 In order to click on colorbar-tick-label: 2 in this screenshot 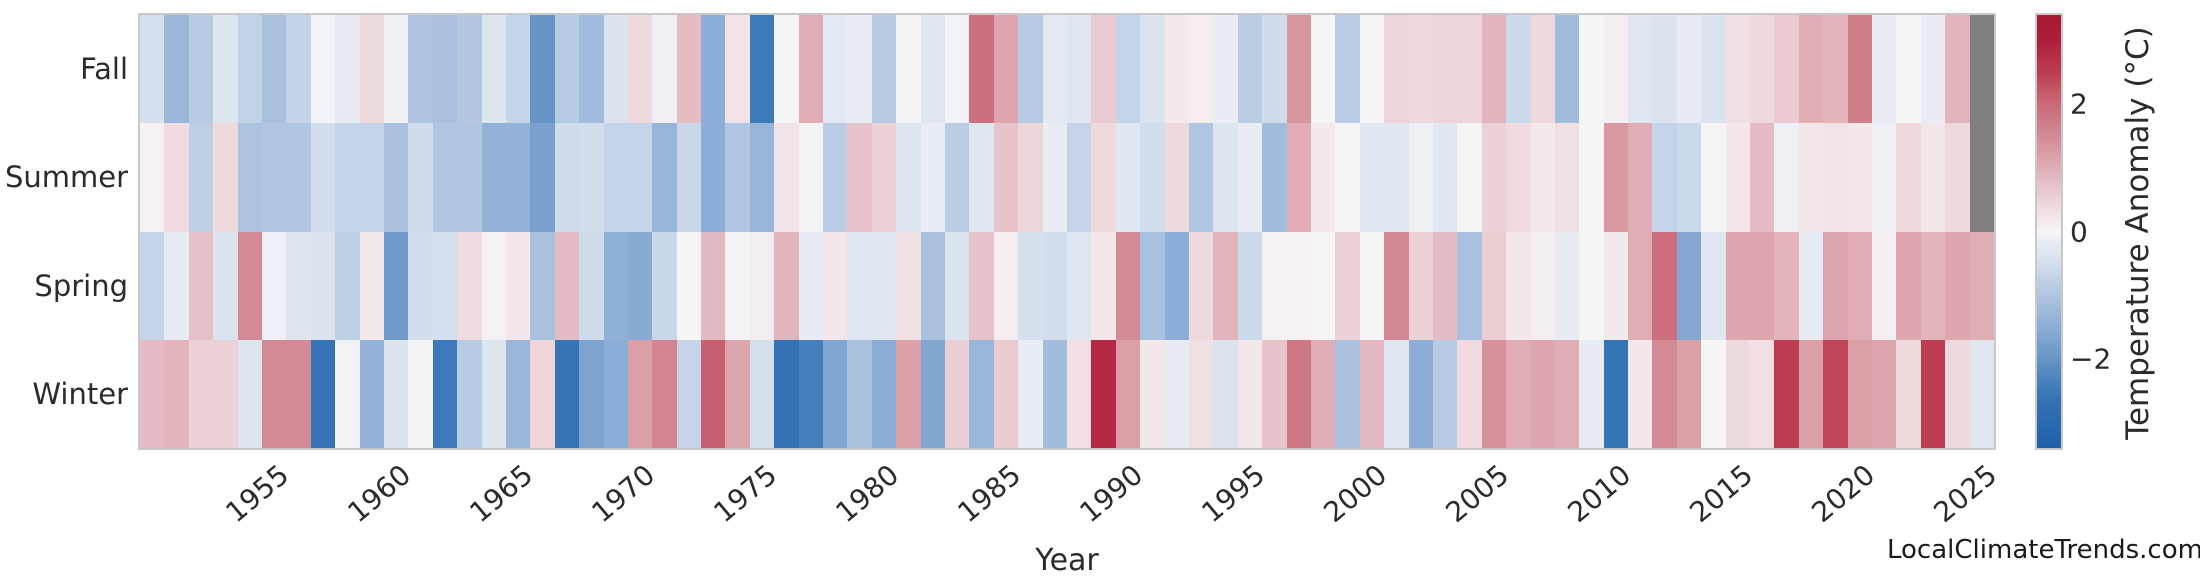, I will do `click(2079, 104)`.